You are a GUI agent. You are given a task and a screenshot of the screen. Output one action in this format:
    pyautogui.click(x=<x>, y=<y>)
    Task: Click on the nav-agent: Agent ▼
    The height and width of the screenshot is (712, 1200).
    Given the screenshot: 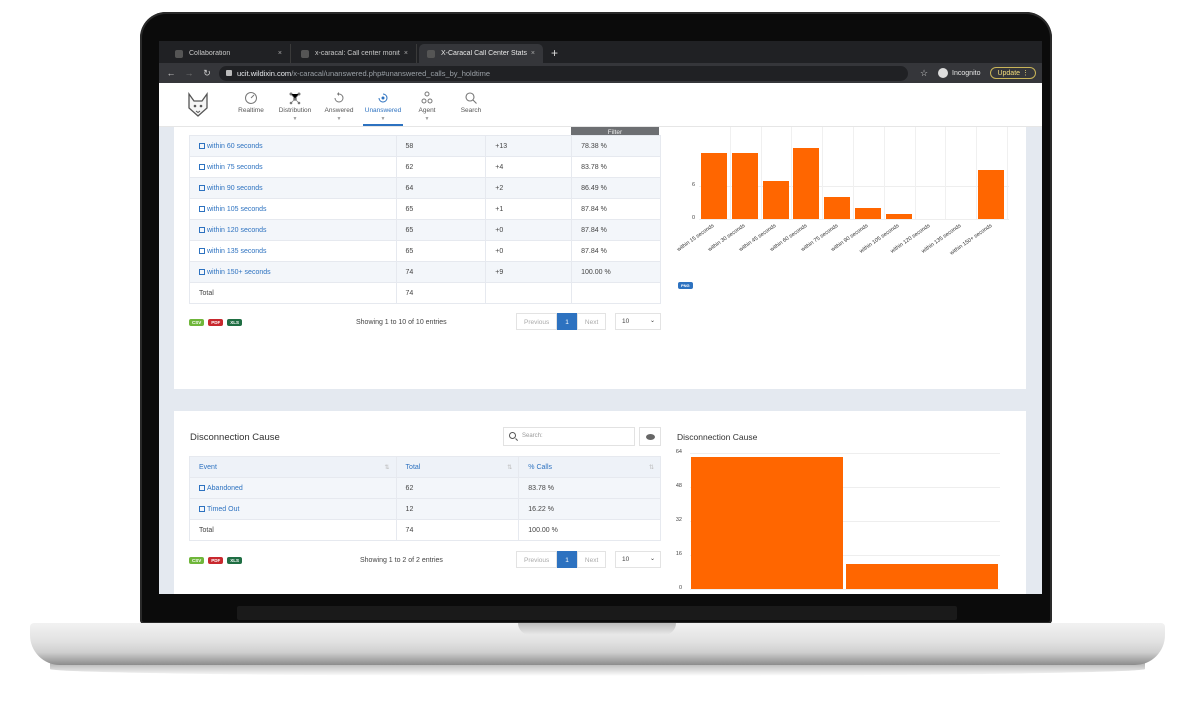 What is the action you would take?
    pyautogui.click(x=427, y=105)
    